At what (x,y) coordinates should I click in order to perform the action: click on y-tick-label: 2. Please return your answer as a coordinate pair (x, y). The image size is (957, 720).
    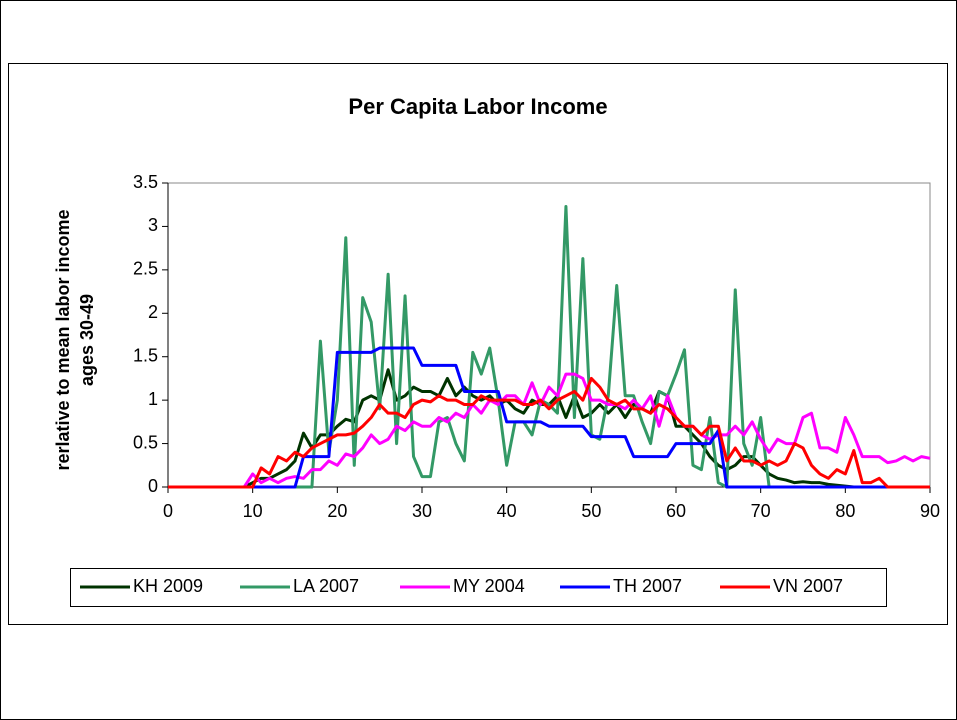
    Looking at the image, I should click on (153, 312).